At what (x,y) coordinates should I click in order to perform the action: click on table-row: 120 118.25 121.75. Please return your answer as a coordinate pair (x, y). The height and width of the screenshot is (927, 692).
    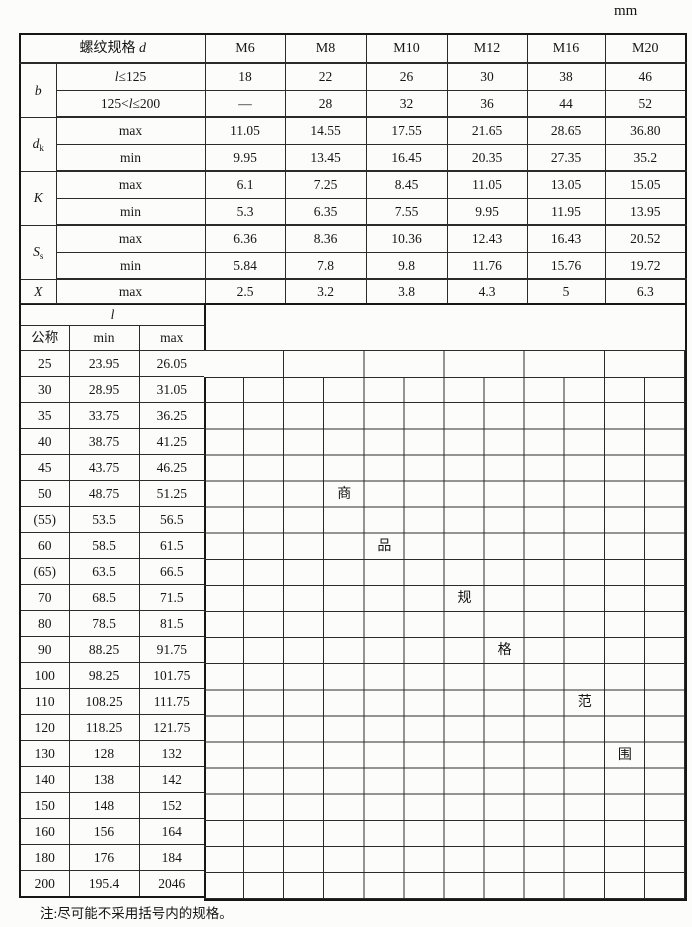
    Looking at the image, I should click on (112, 728).